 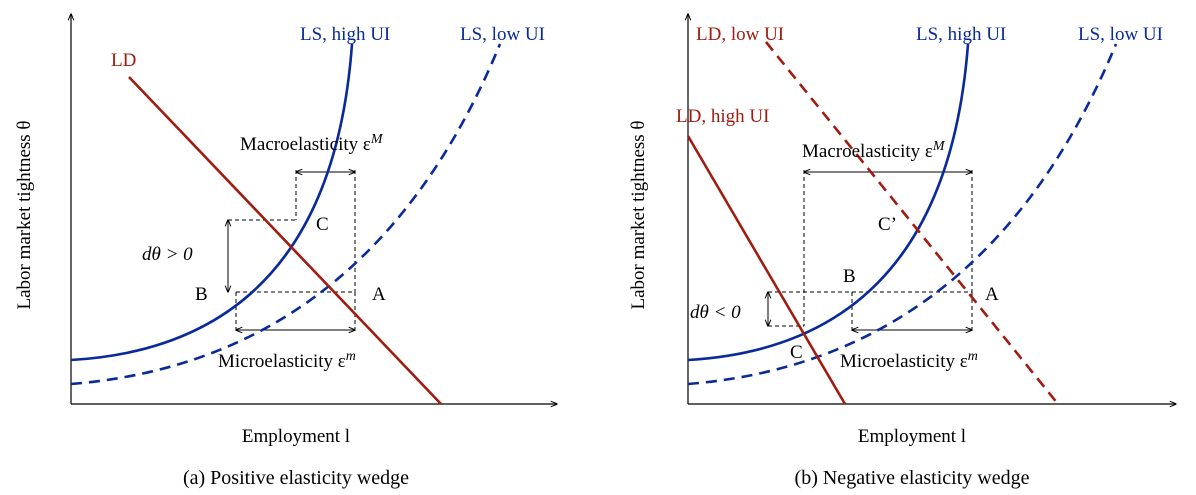 I want to click on ld-high-ui-curve, so click(x=766, y=270).